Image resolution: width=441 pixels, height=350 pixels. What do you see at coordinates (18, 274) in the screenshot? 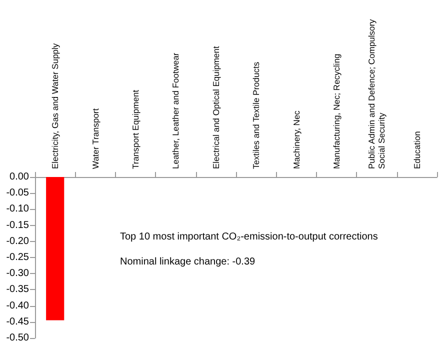
I see `y-tick-label: -0.30` at bounding box center [18, 274].